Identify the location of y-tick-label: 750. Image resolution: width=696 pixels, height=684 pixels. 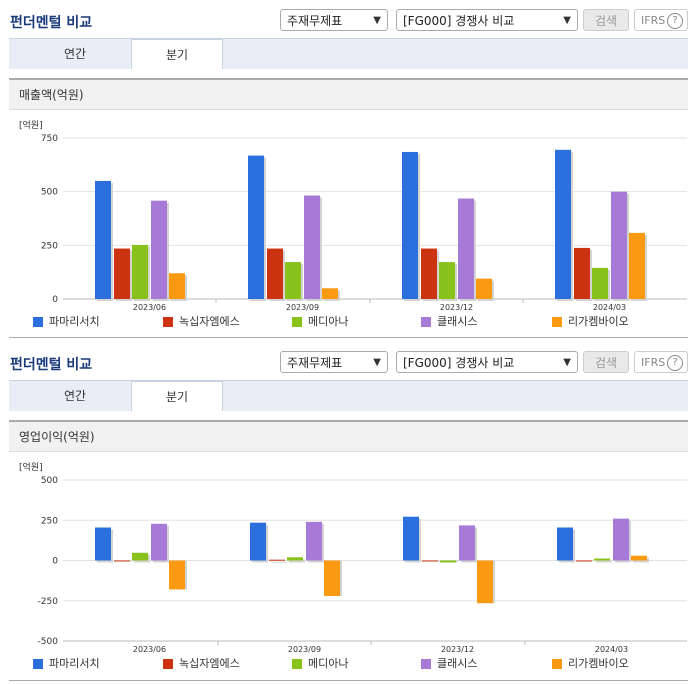
(49, 139).